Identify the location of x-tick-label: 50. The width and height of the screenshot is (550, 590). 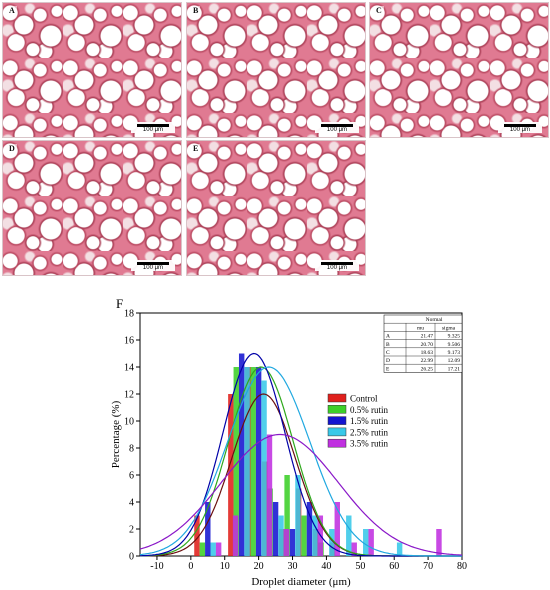
(360, 566).